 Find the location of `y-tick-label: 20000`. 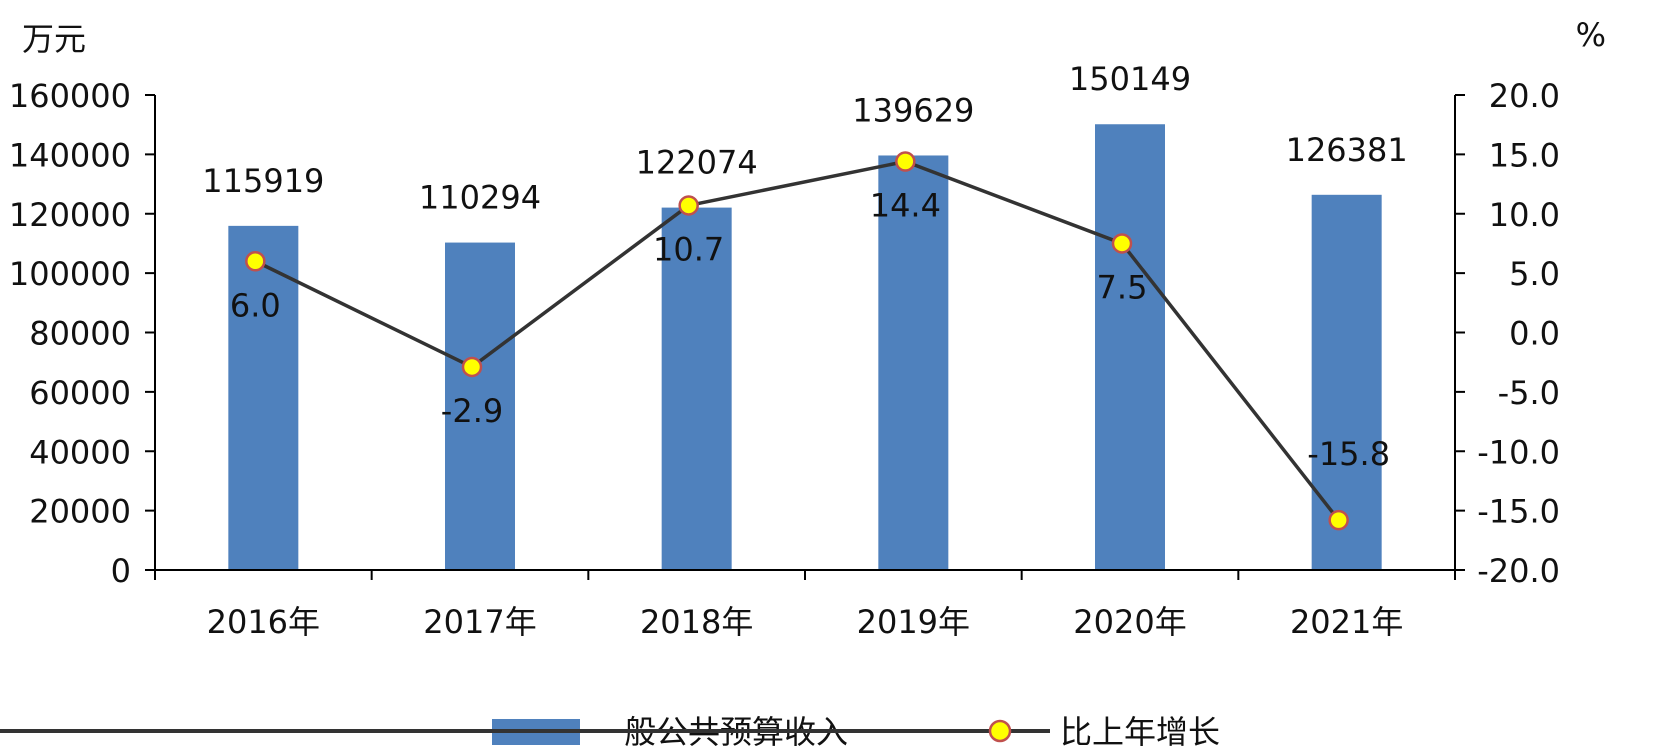

y-tick-label: 20000 is located at coordinates (80, 512).